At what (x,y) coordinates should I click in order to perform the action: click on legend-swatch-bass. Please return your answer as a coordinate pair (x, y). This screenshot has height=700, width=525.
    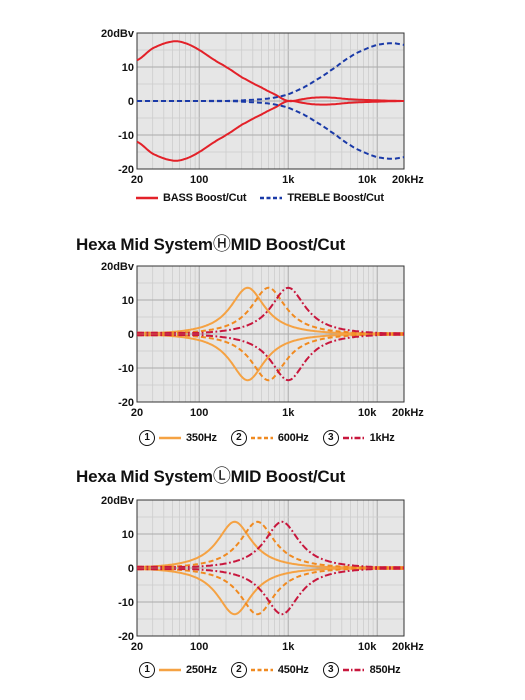
    Looking at the image, I should click on (147, 198).